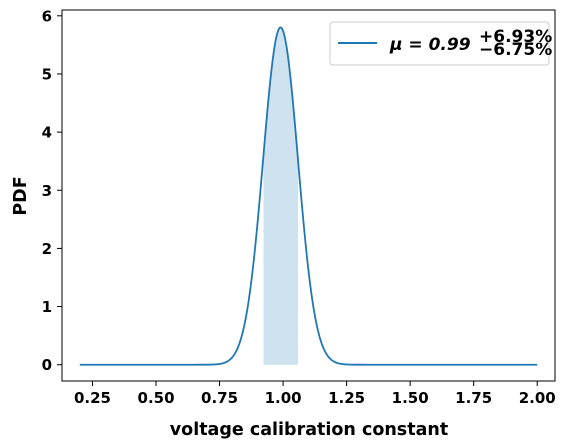  What do you see at coordinates (156, 398) in the screenshot?
I see `x-tick-label: 0.50` at bounding box center [156, 398].